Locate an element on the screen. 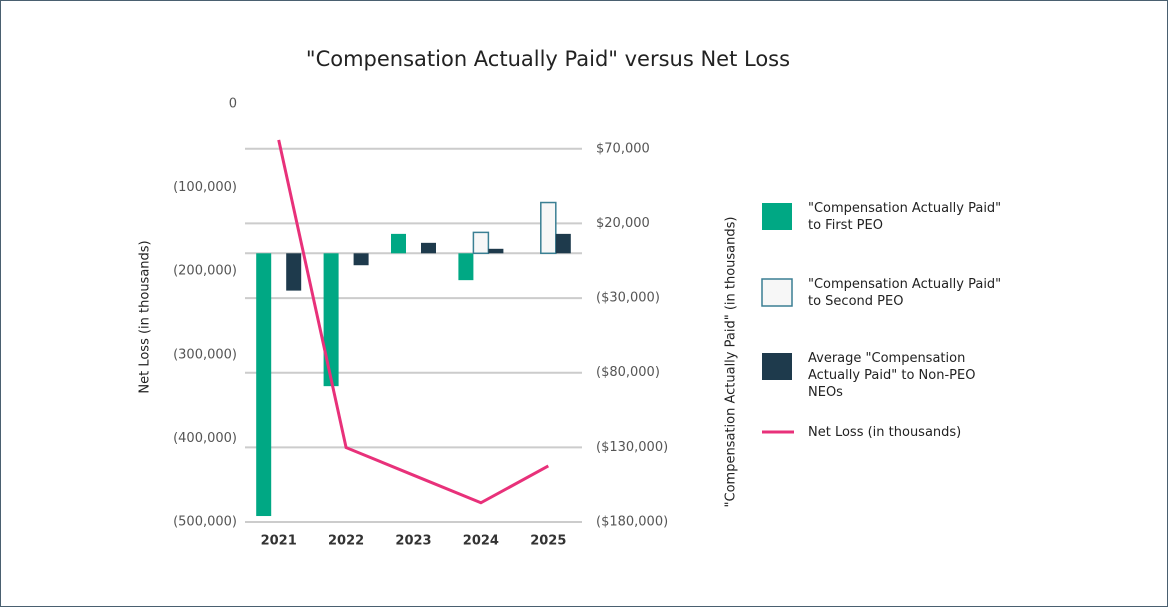  y-tick-label: (400,000) is located at coordinates (205, 438).